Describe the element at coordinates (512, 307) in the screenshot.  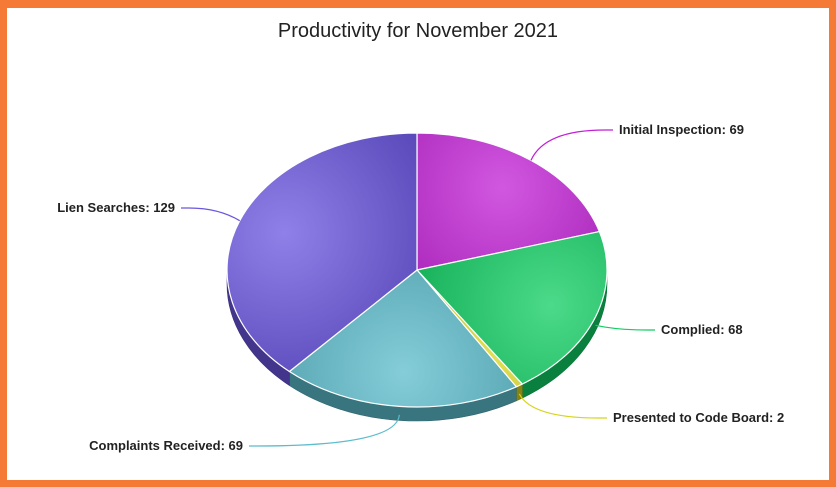
I see `pie-slice-complied` at that location.